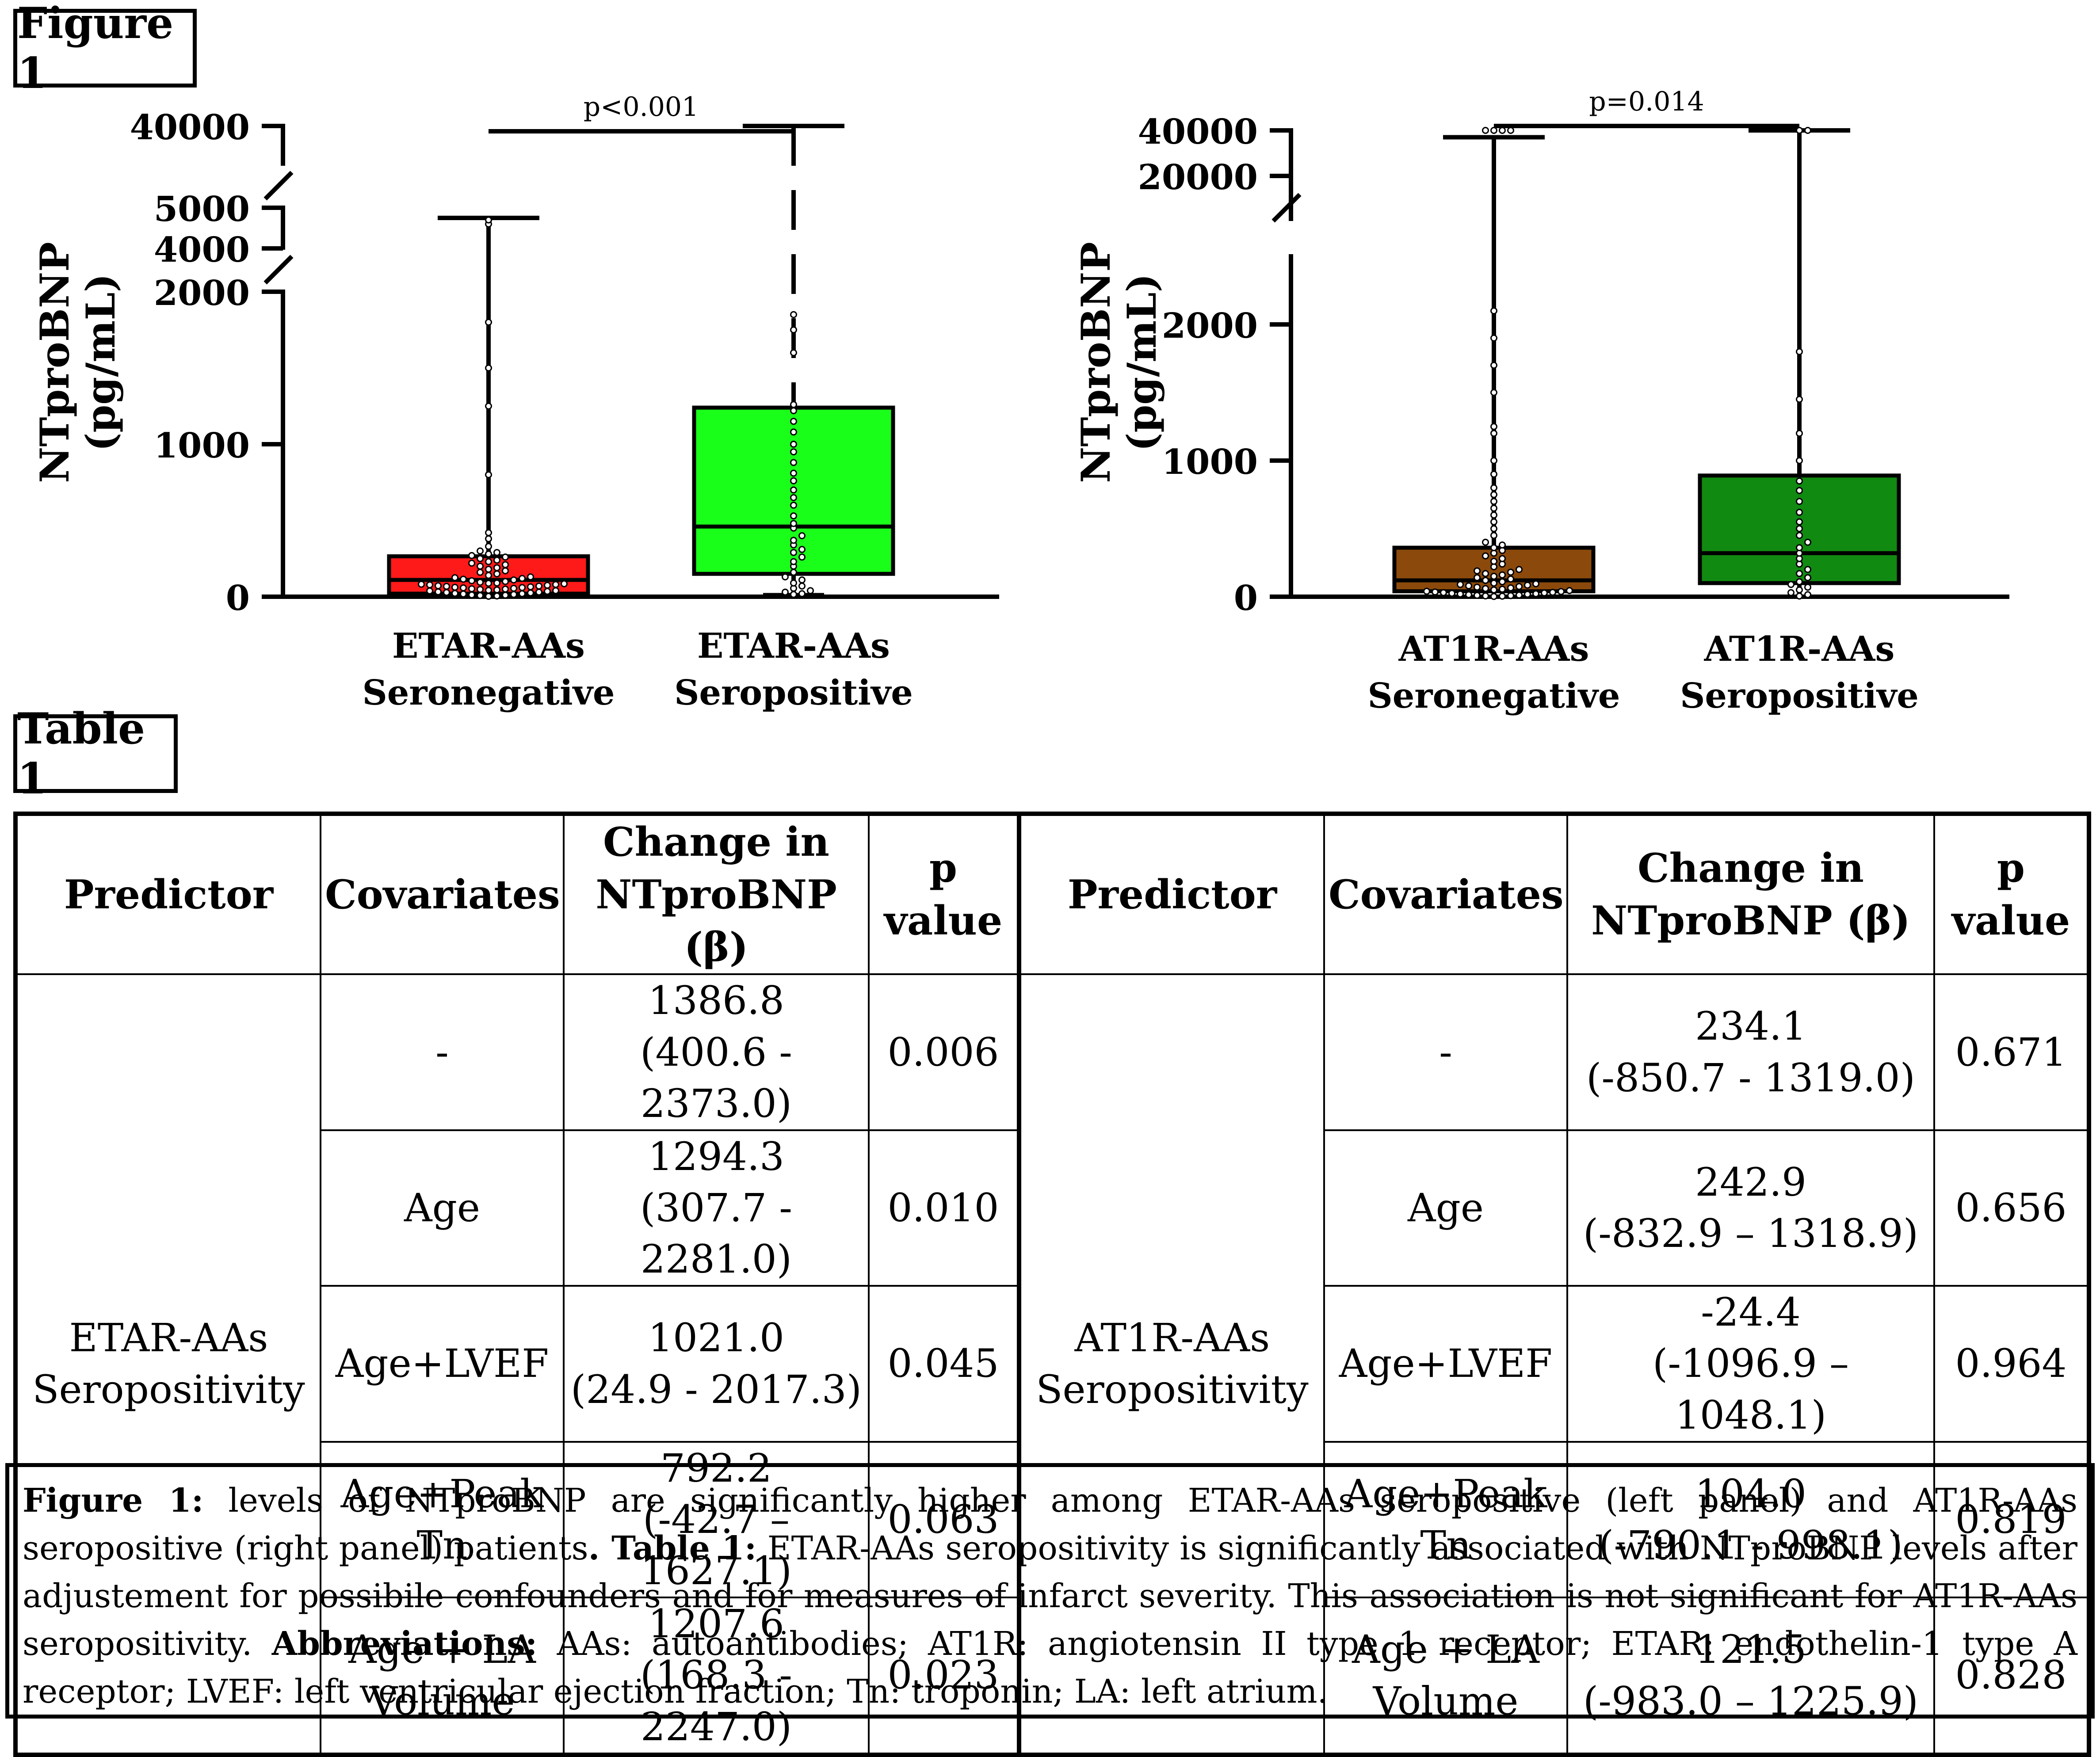  What do you see at coordinates (1171, 894) in the screenshot?
I see `header-predictor: Predictor` at bounding box center [1171, 894].